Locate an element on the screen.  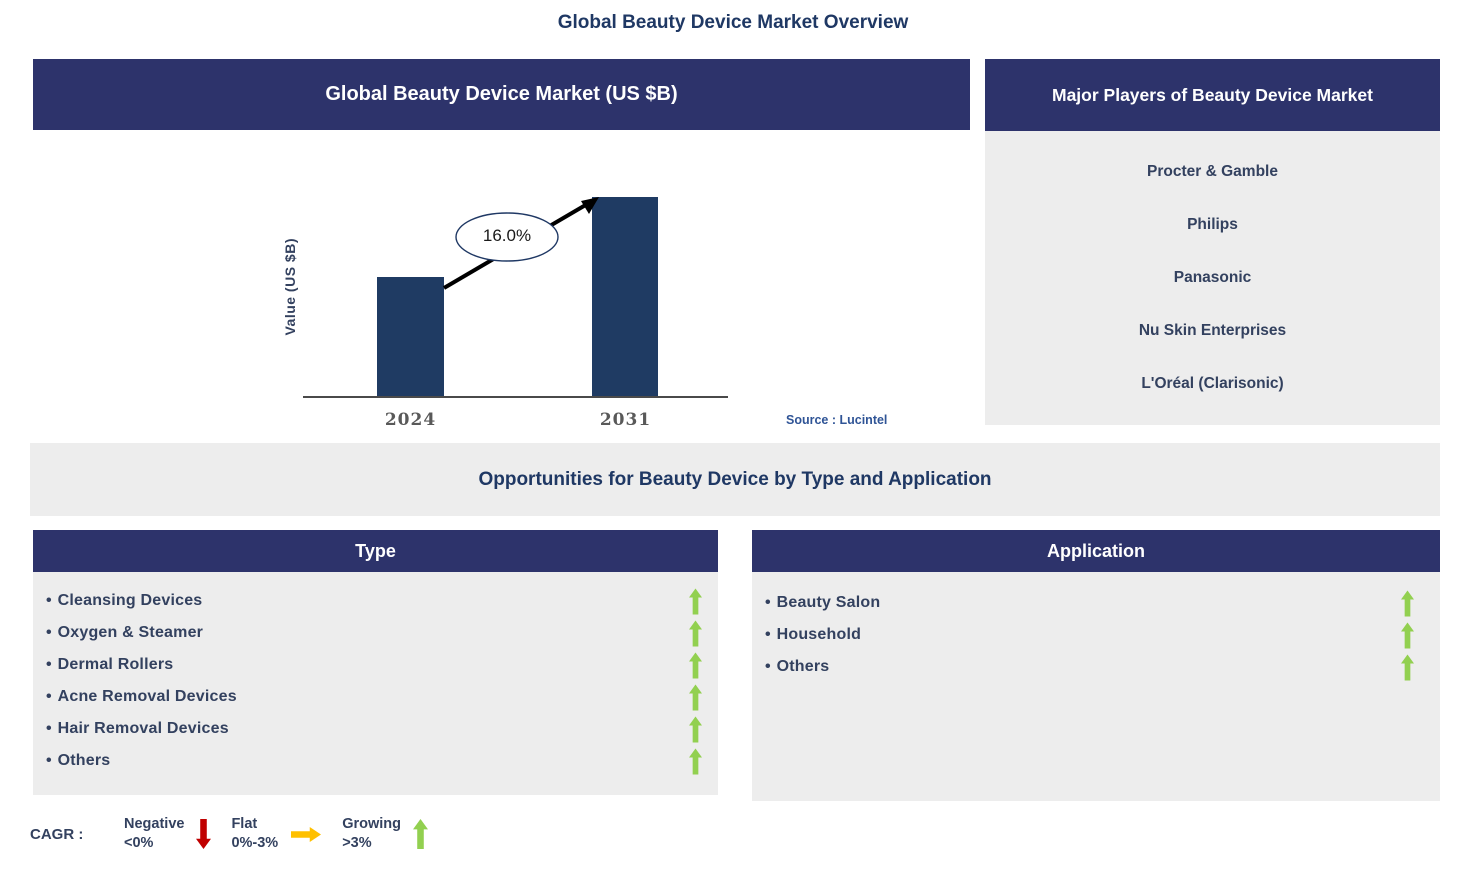
legend-entry-text: Flat 0%-3% is located at coordinates (254, 834).